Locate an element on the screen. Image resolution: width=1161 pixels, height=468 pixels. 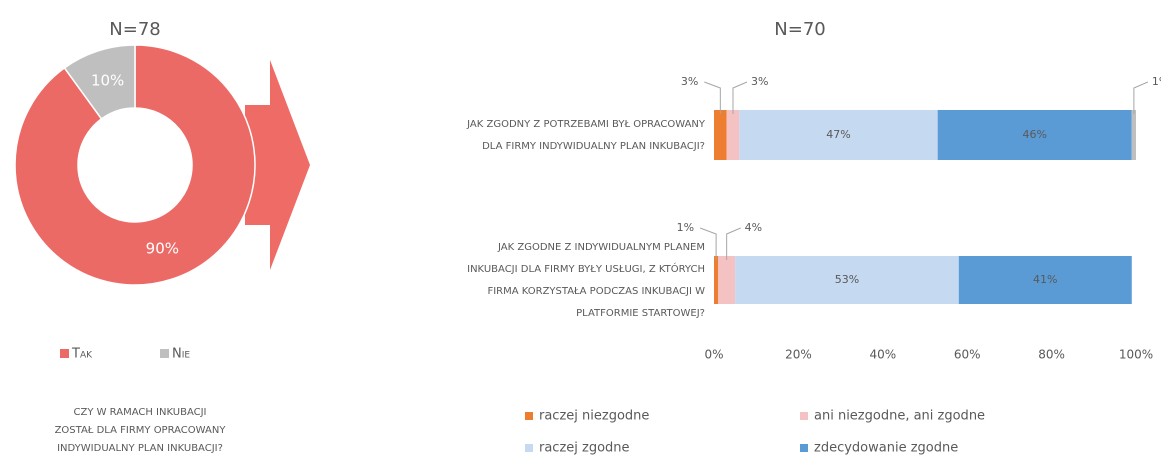
legend-label: Tak is located at coordinates (82, 354).